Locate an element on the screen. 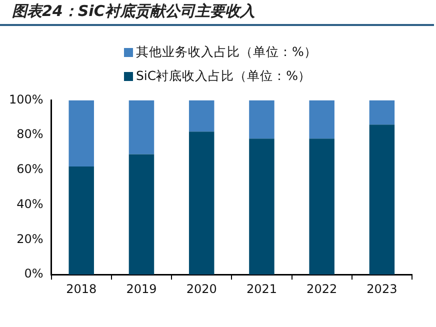 This screenshot has height=327, width=436. x-tick-label: 2019 is located at coordinates (141, 289).